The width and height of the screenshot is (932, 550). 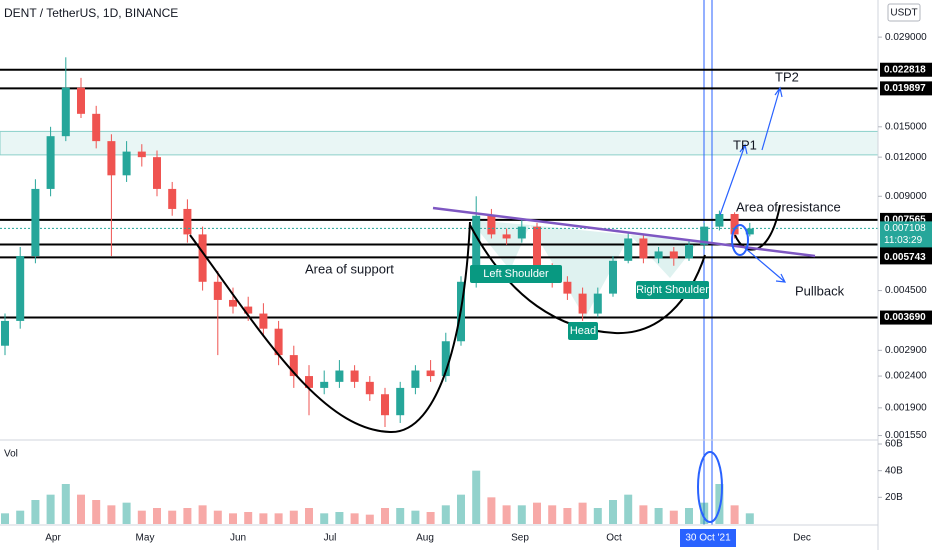 I want to click on annotation: TP1, so click(x=745, y=144).